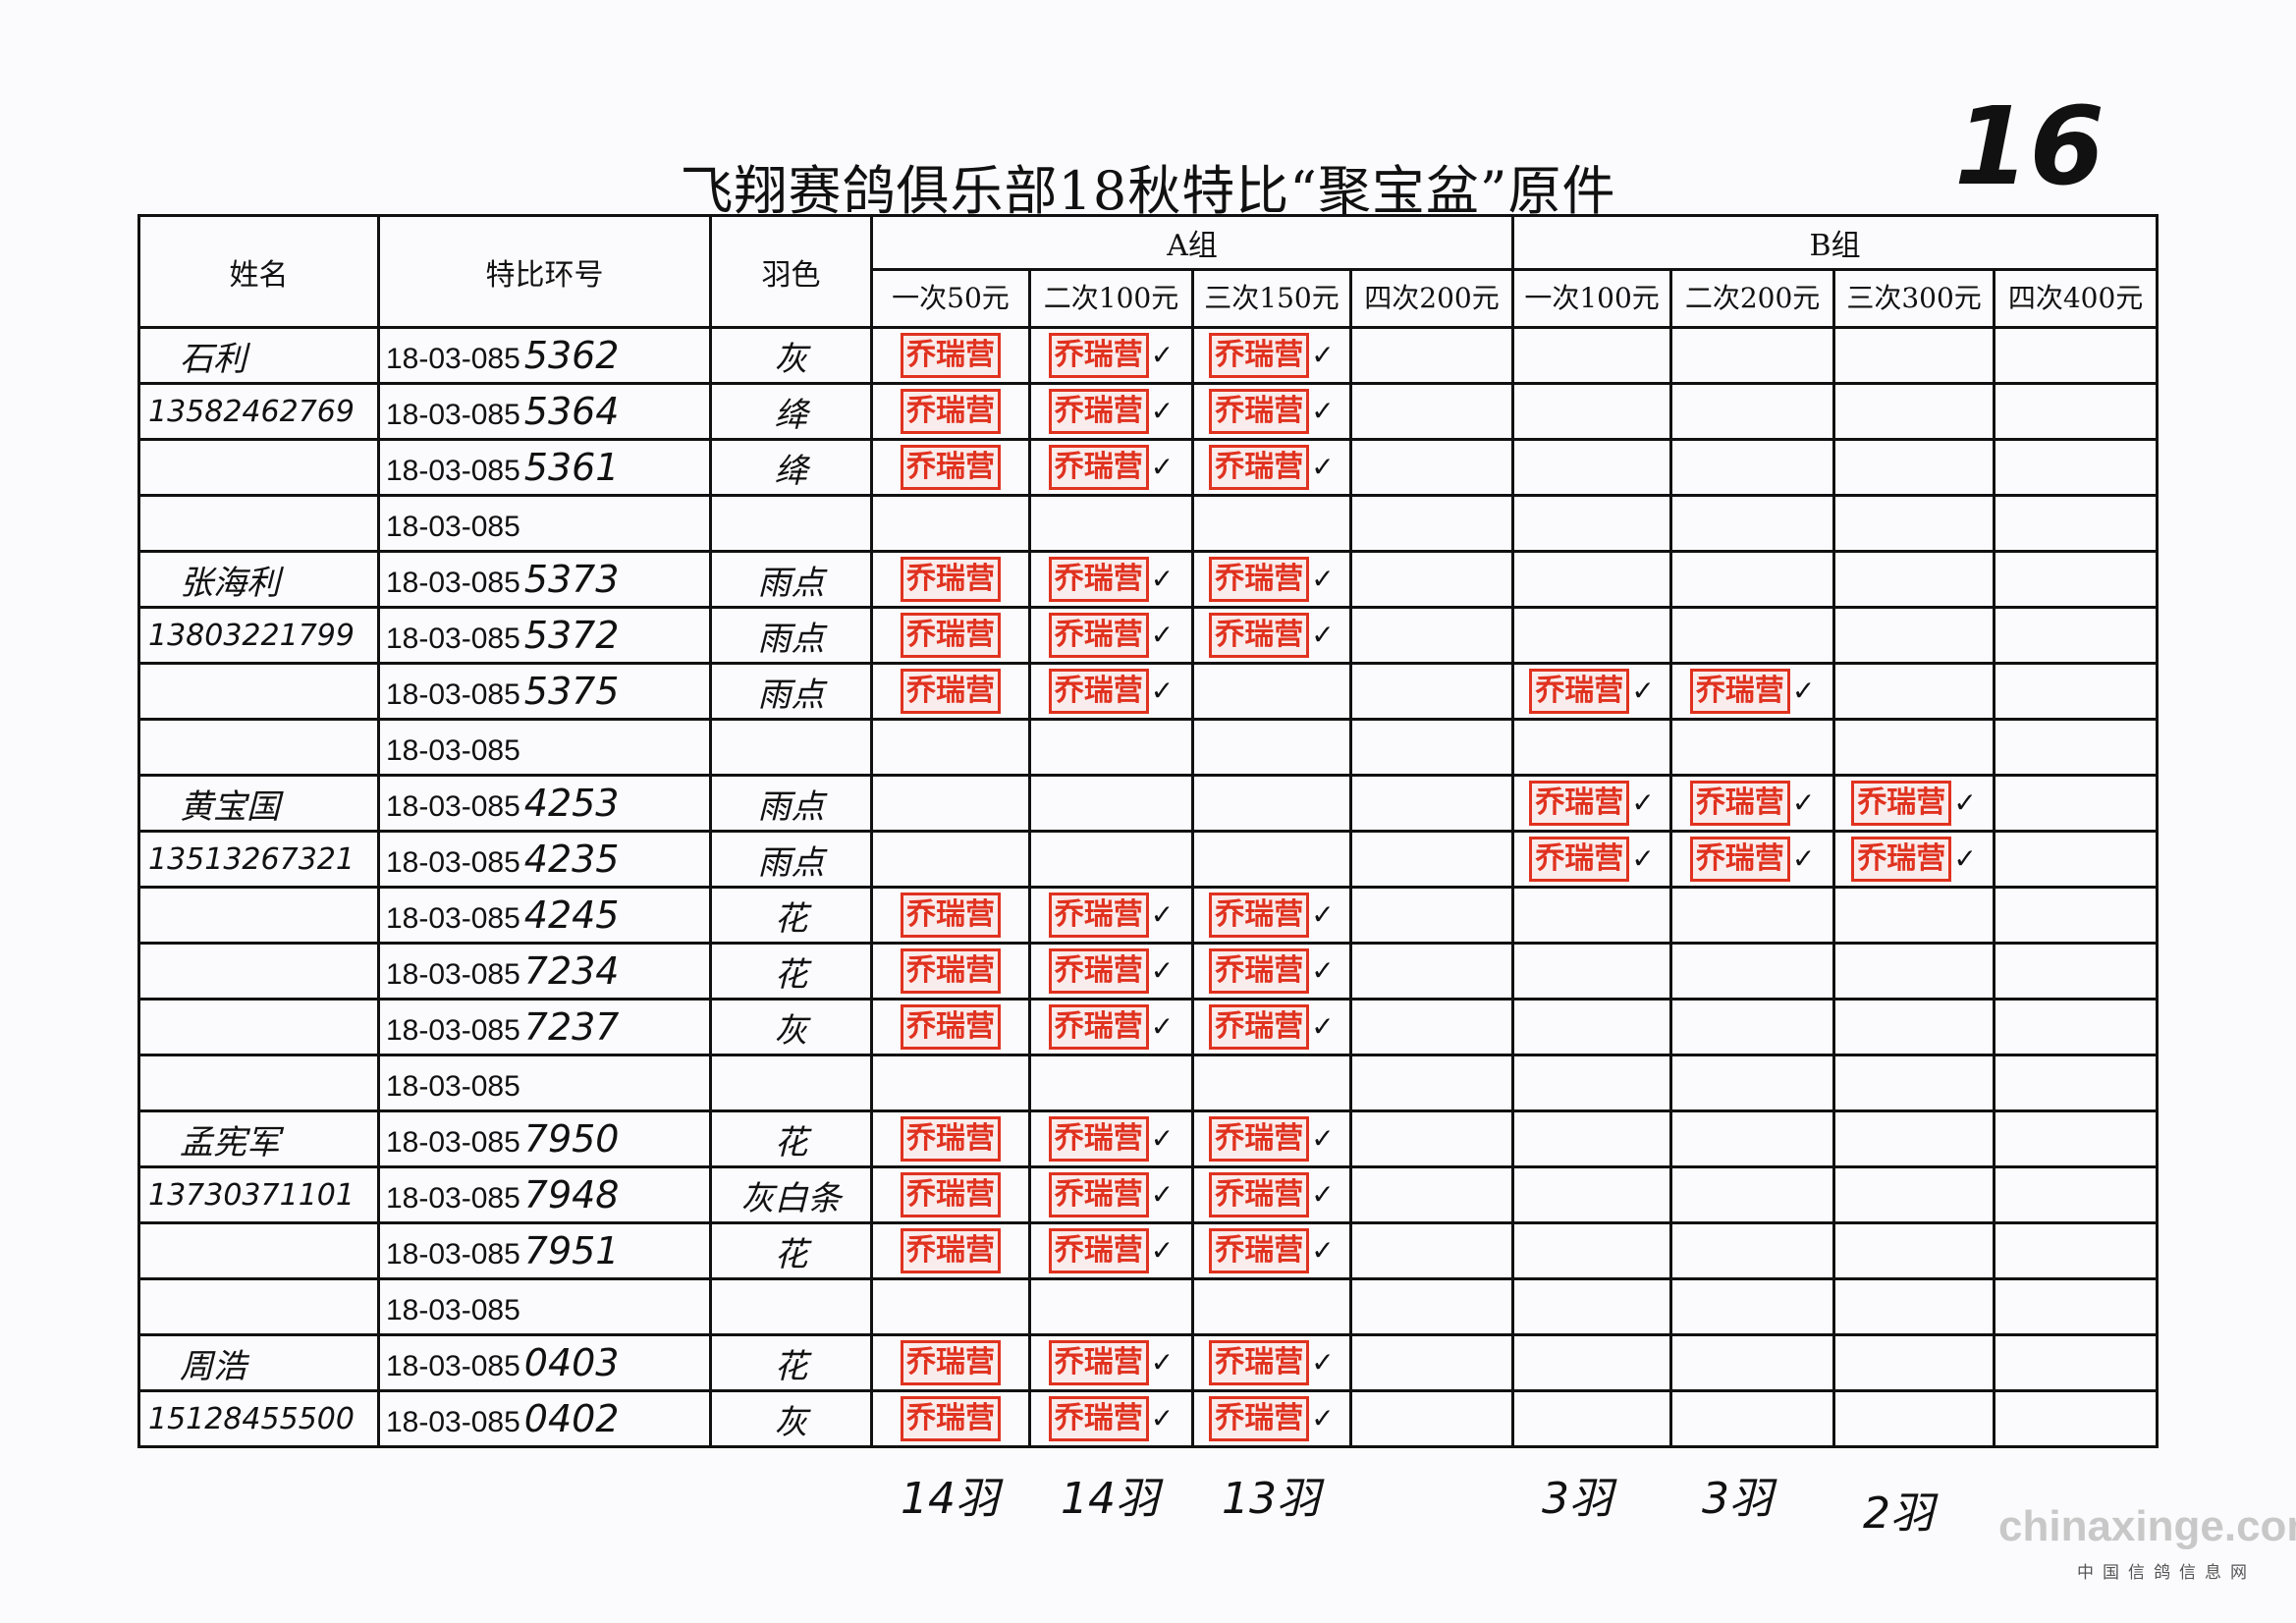 The height and width of the screenshot is (1623, 2296). I want to click on group-b-4-cell, so click(2076, 1418).